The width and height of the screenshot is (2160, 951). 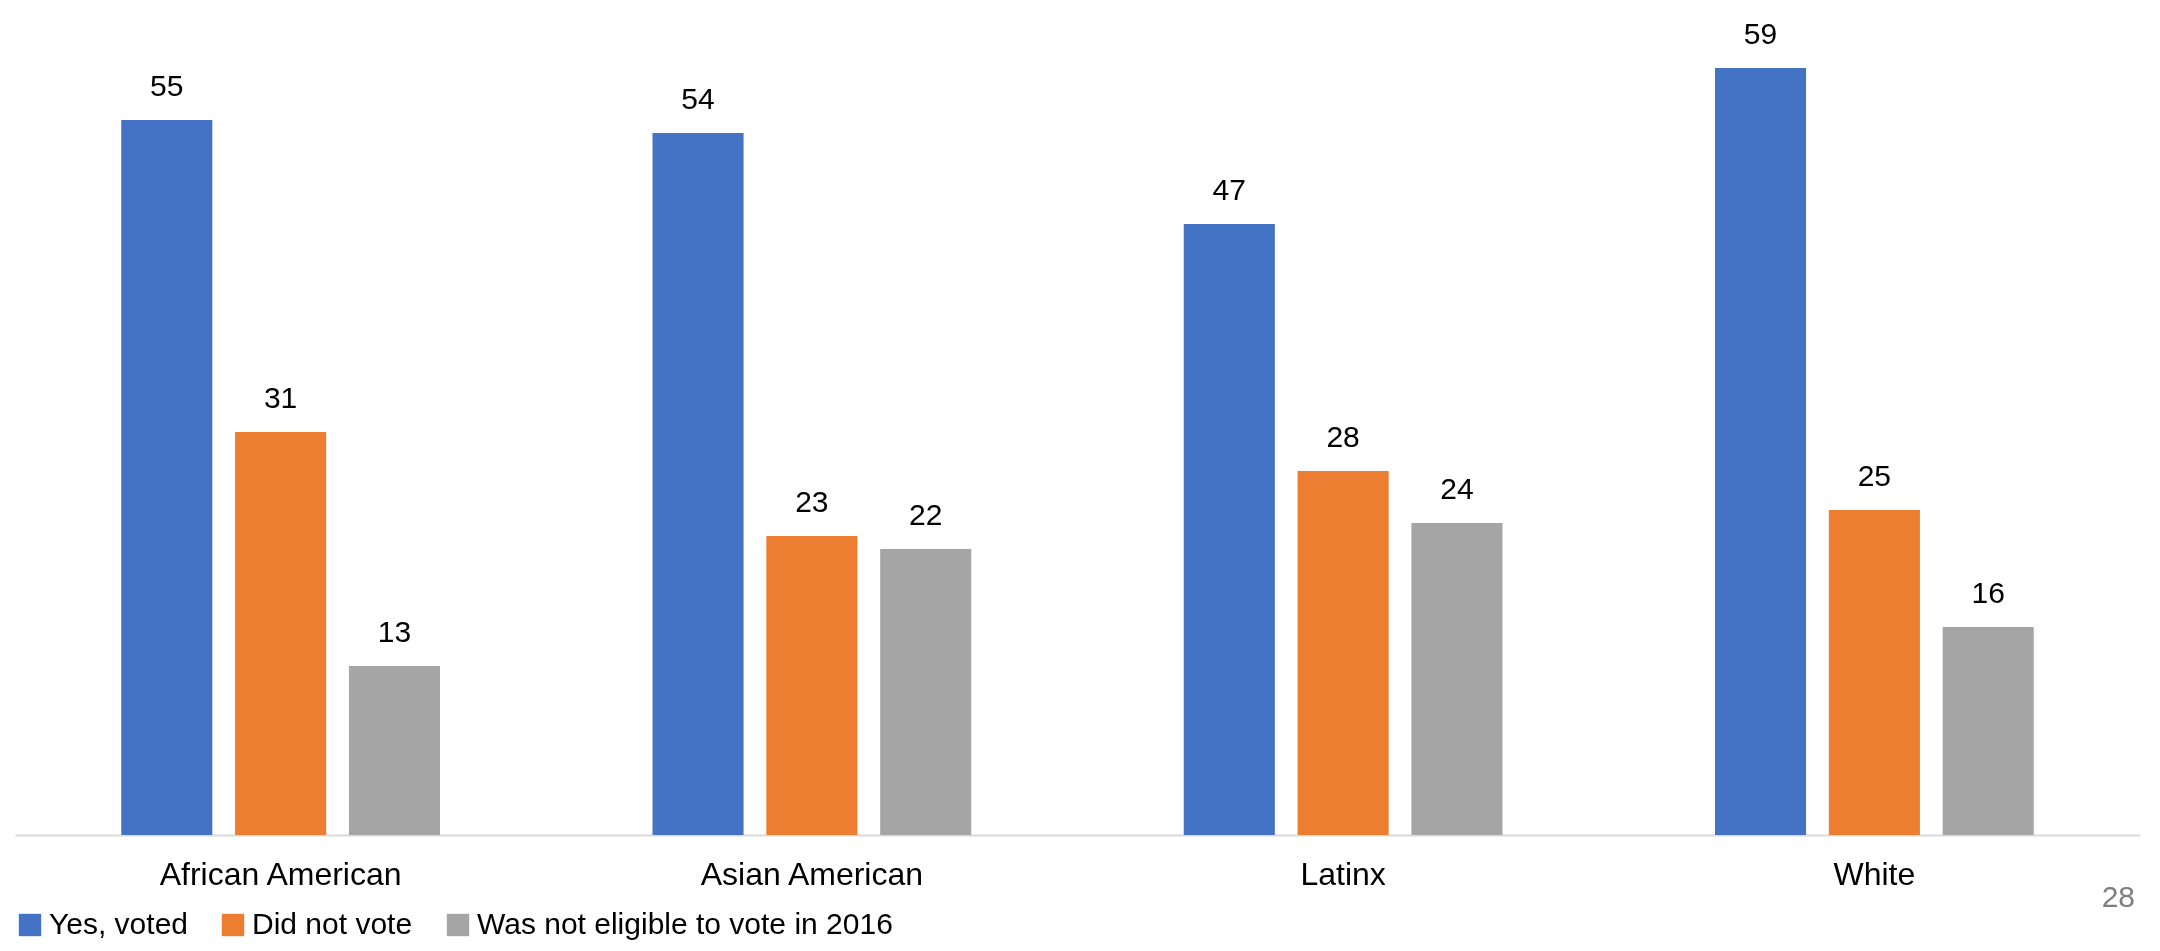 What do you see at coordinates (2118, 896) in the screenshot?
I see `text: 28` at bounding box center [2118, 896].